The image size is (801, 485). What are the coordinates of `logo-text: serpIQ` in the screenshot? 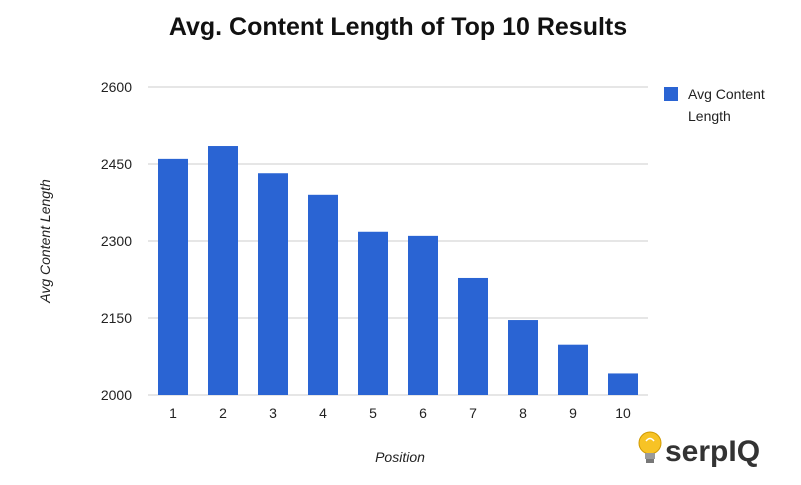 It's located at (712, 451).